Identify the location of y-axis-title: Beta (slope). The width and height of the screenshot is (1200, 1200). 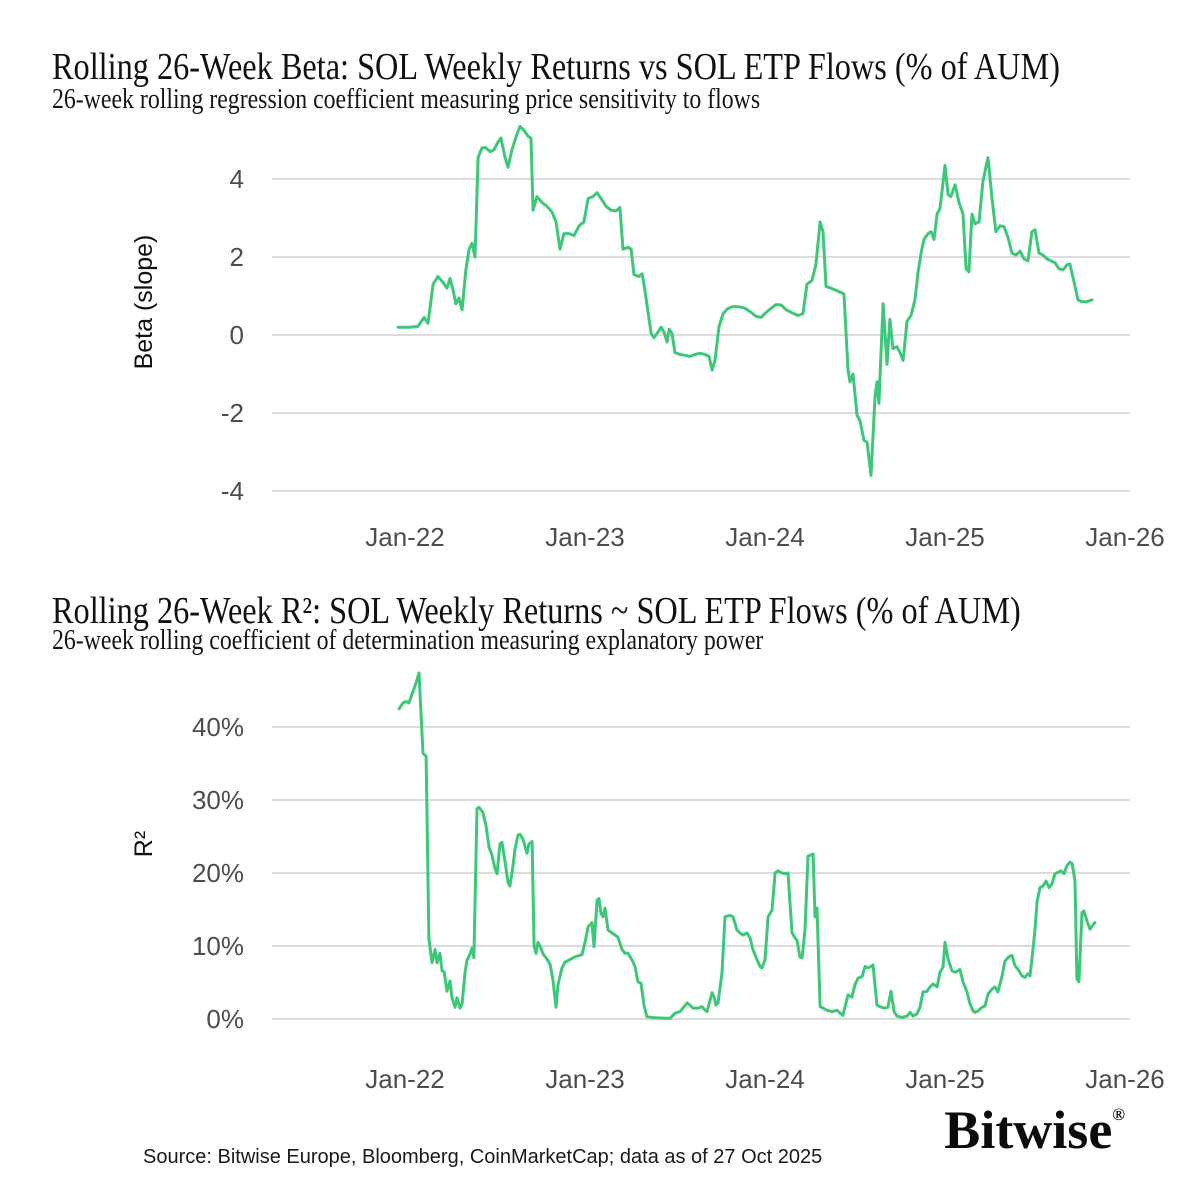
(144, 302).